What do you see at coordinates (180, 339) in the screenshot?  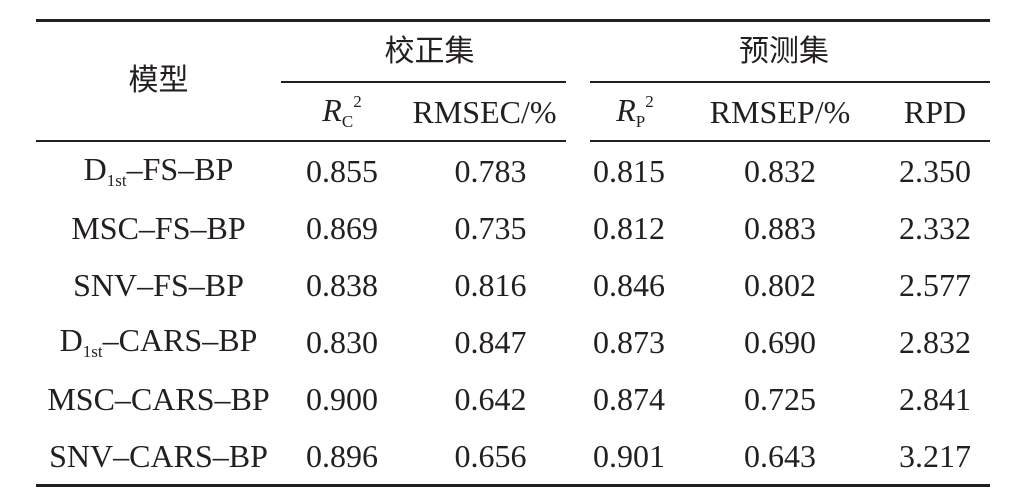 I see `model-suffix: –CARS–BP` at bounding box center [180, 339].